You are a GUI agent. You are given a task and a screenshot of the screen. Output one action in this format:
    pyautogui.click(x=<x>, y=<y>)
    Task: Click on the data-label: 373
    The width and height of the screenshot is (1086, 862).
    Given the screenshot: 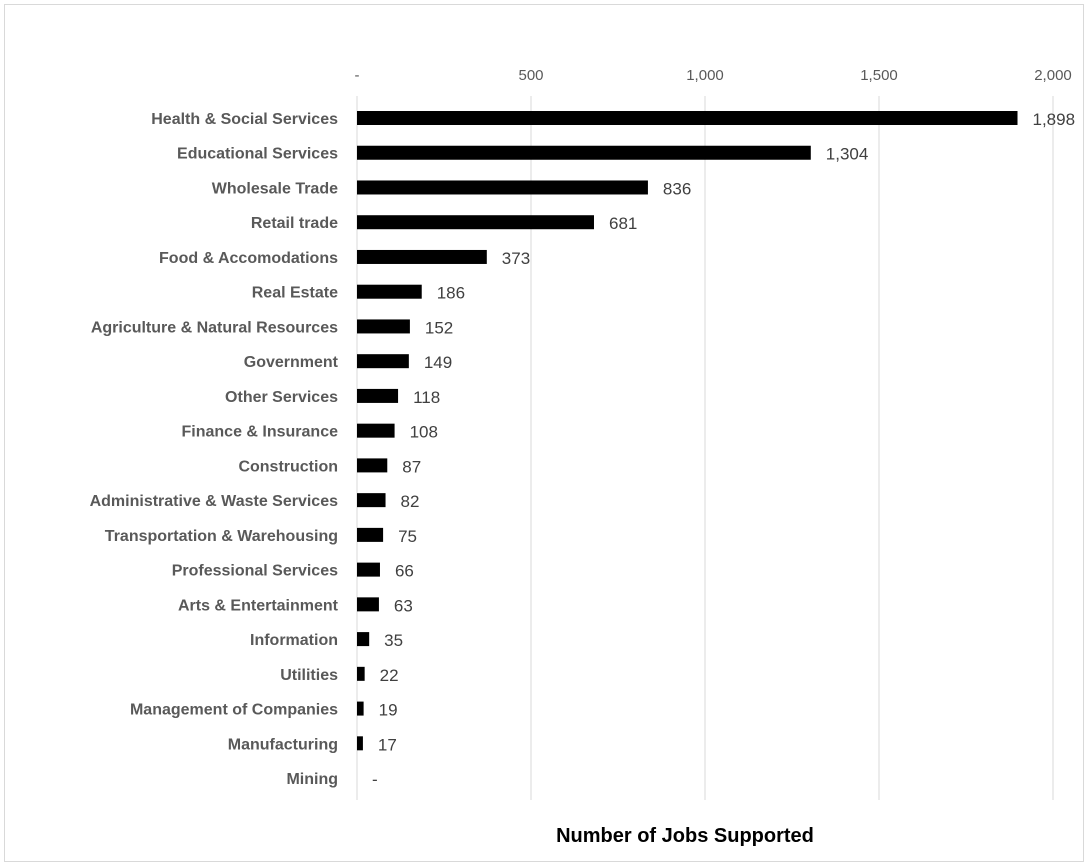 What is the action you would take?
    pyautogui.click(x=516, y=258)
    